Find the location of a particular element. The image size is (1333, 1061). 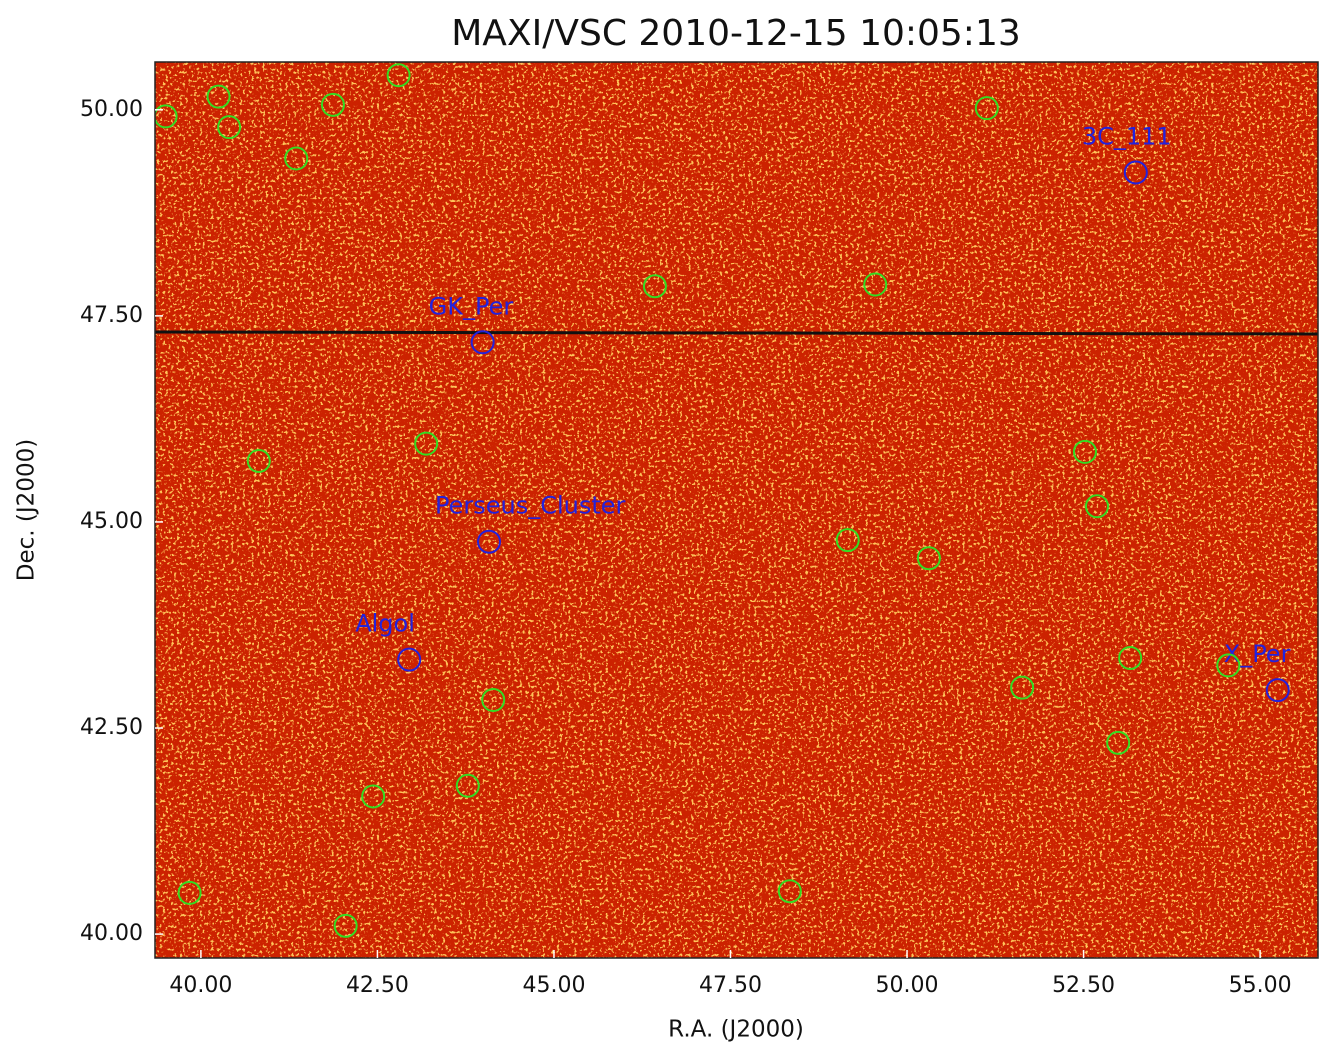

y-tick-label: 50.00 is located at coordinates (111, 109).